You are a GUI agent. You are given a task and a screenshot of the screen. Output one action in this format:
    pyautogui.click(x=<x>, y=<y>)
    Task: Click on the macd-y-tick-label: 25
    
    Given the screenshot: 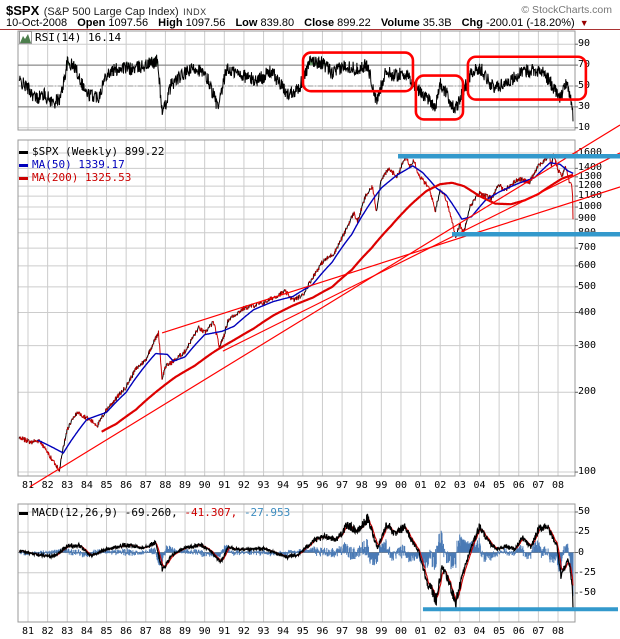 What is the action you would take?
    pyautogui.click(x=584, y=532)
    